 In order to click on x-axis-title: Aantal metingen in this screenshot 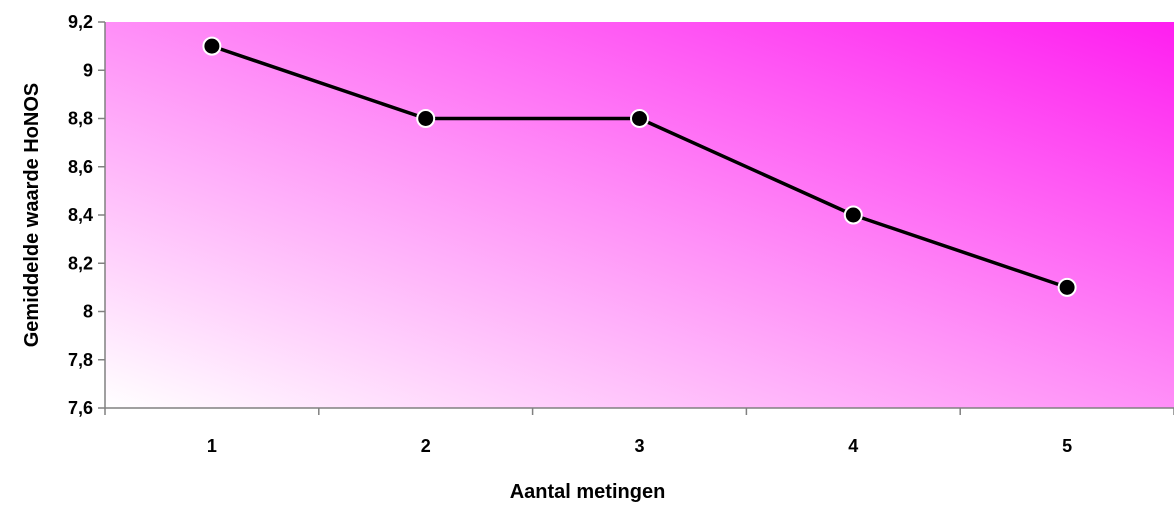, I will do `click(588, 492)`.